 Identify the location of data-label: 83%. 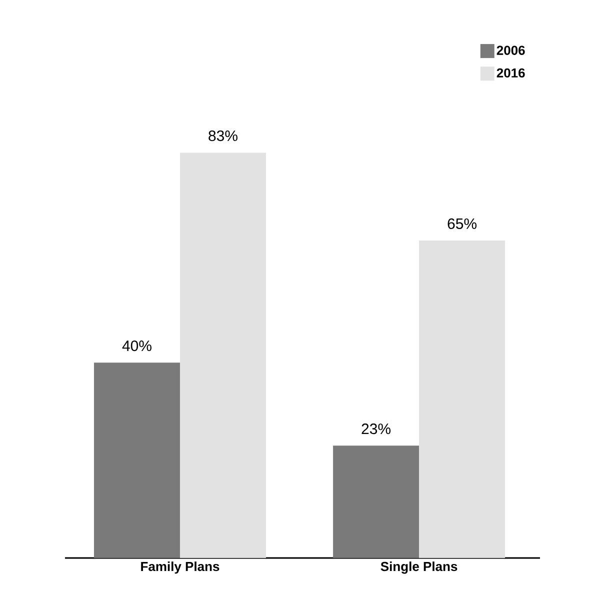
(223, 136).